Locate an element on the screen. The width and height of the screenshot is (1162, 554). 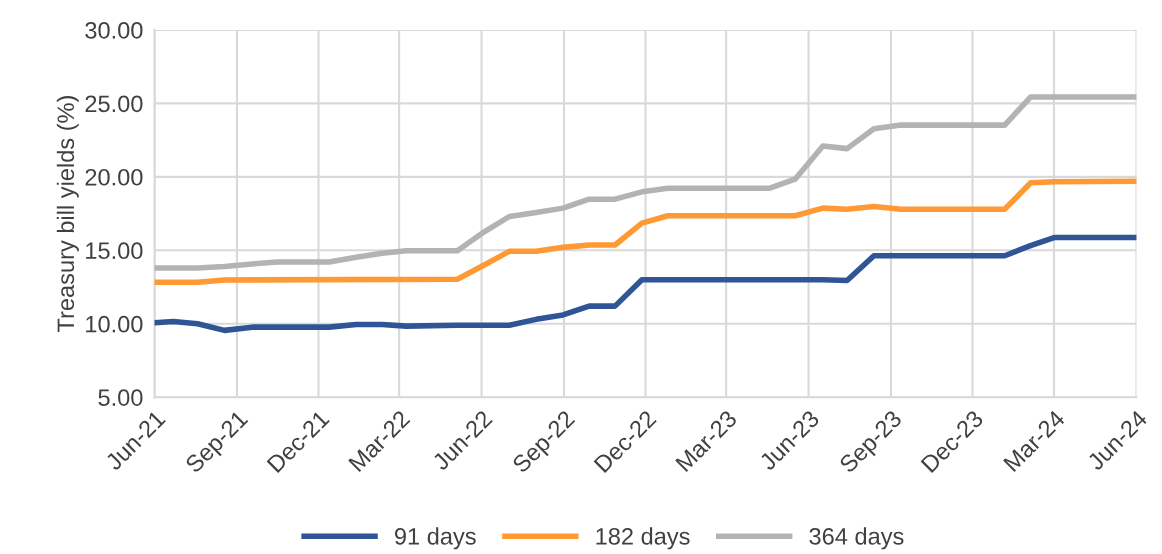
y-tick-label: 15.00 is located at coordinates (114, 251).